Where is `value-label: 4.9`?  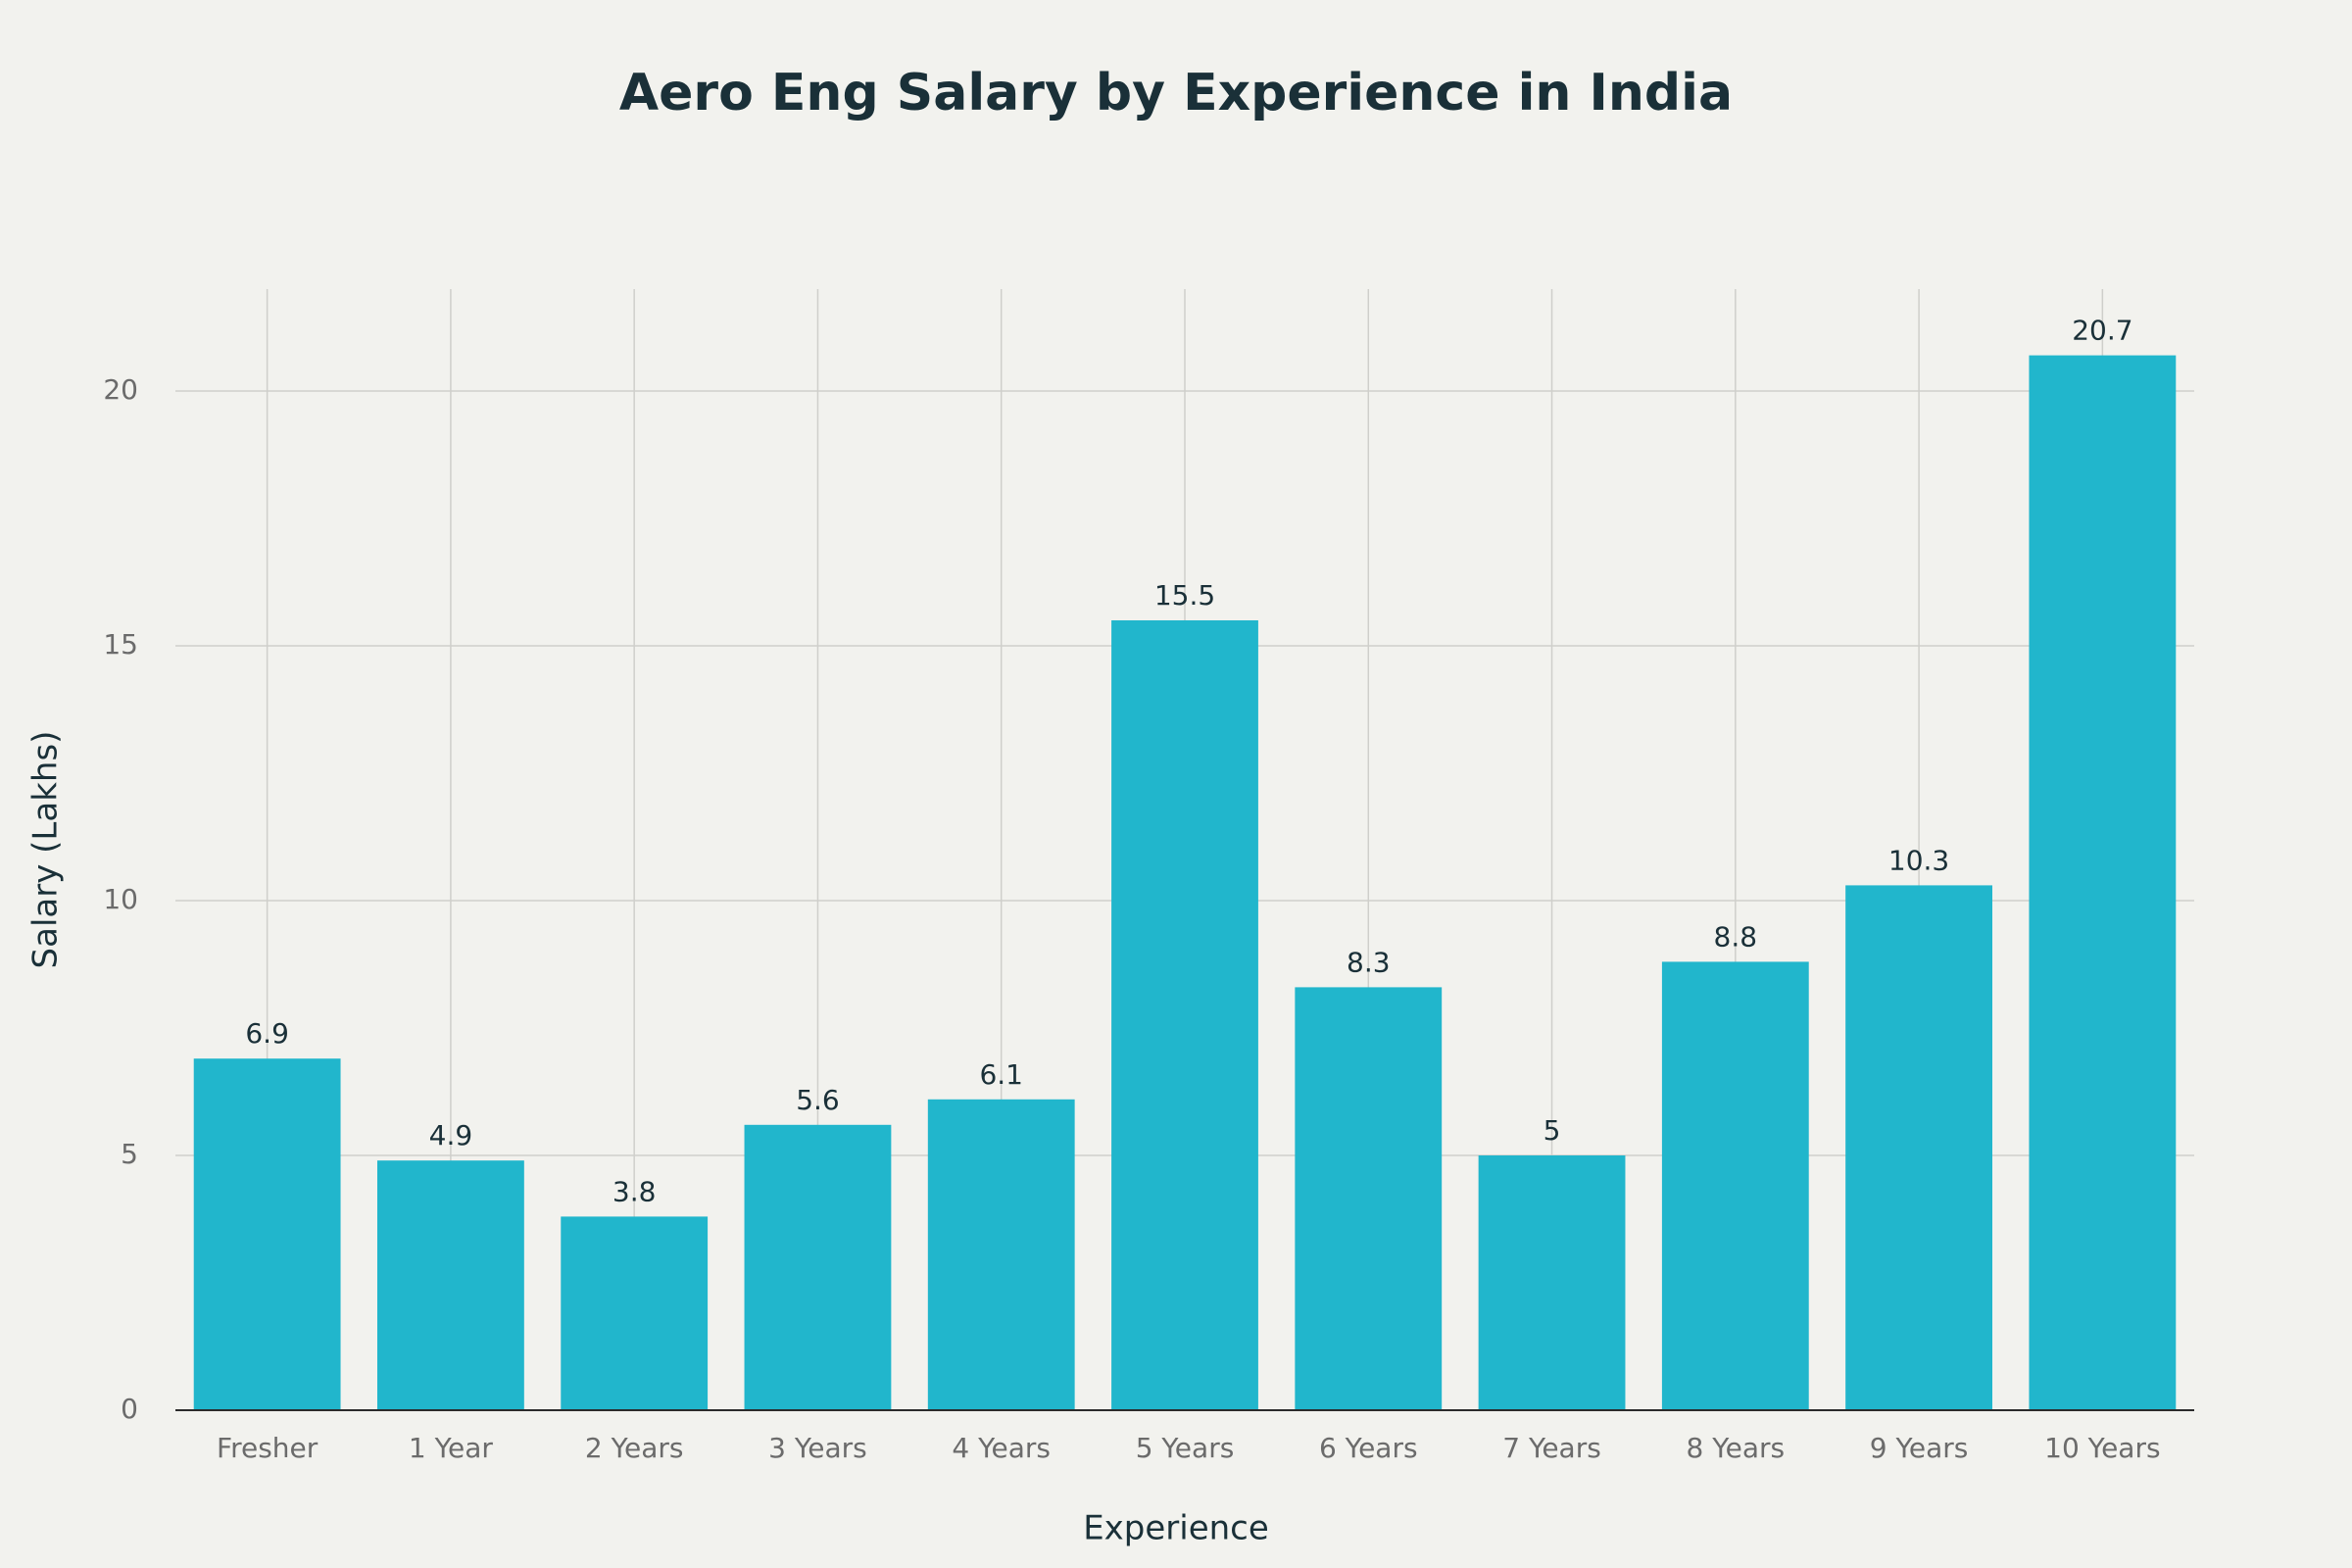
value-label: 4.9 is located at coordinates (451, 1135).